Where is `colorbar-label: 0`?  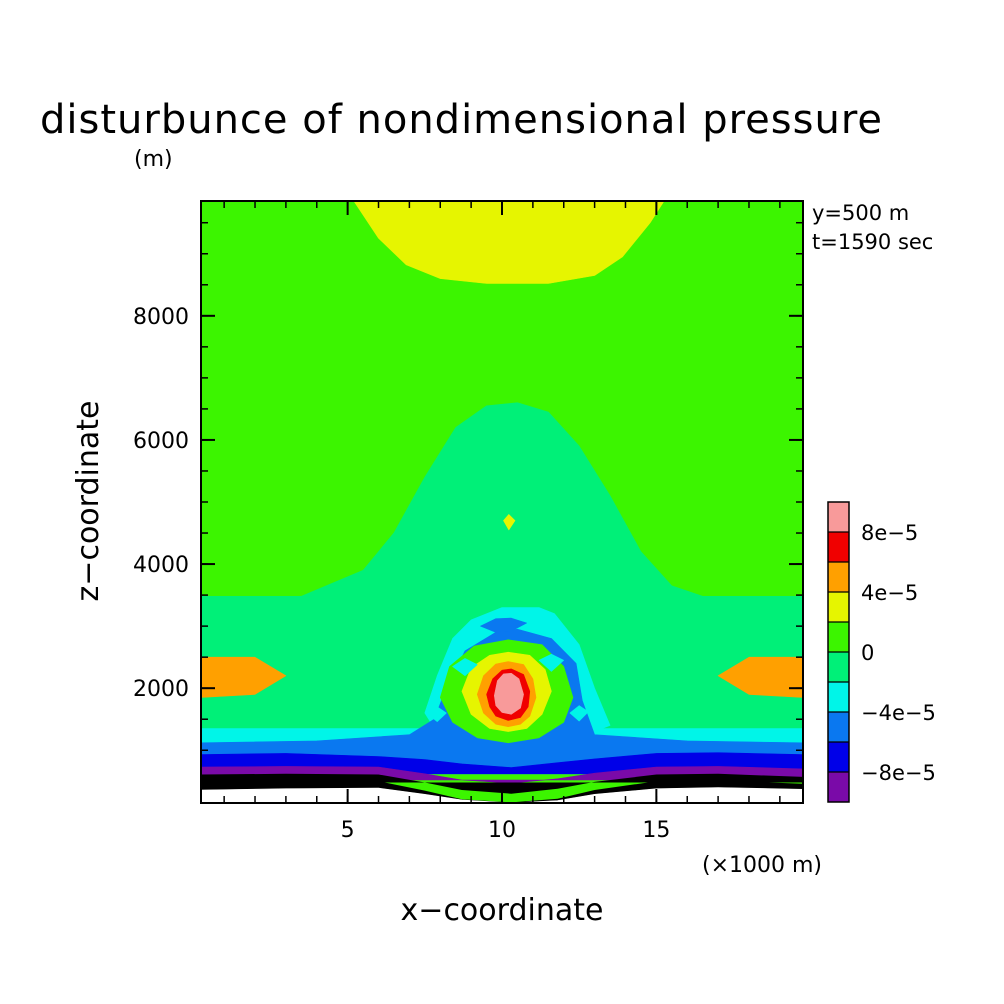 colorbar-label: 0 is located at coordinates (867, 653).